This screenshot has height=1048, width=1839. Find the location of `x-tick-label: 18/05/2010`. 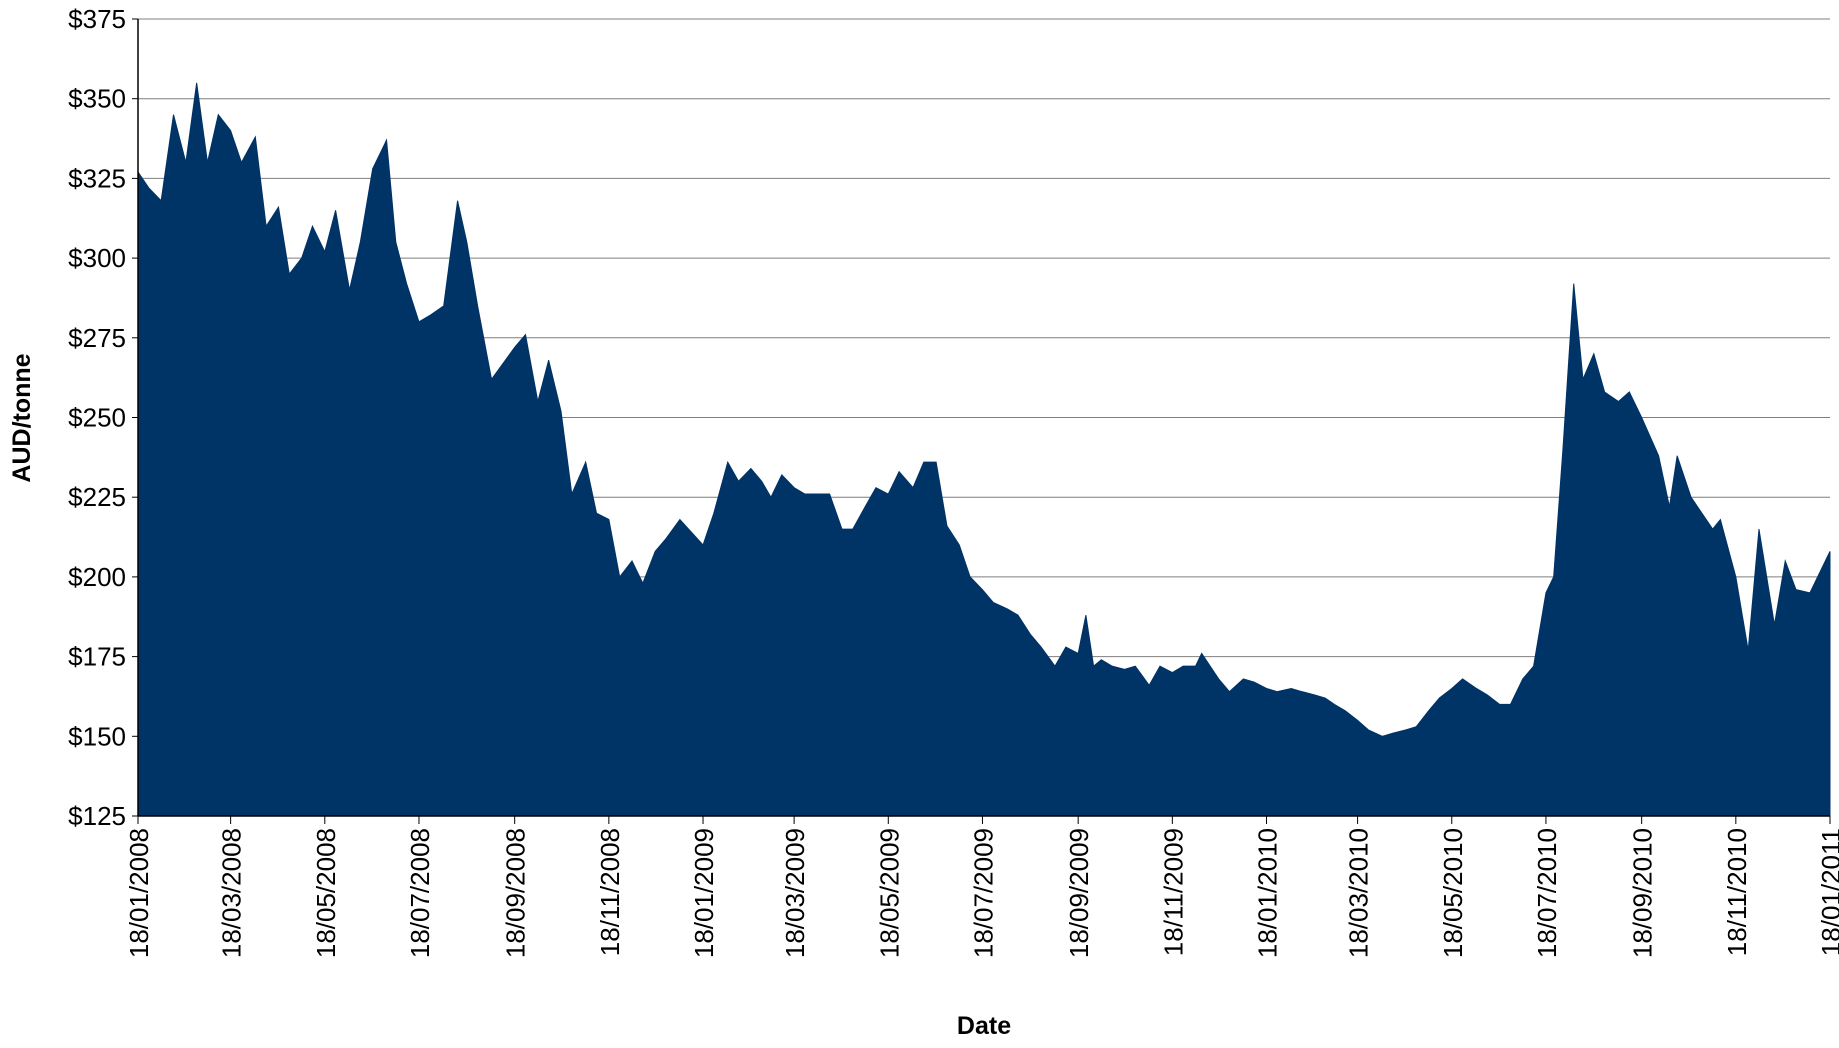

x-tick-label: 18/05/2010 is located at coordinates (1453, 893).